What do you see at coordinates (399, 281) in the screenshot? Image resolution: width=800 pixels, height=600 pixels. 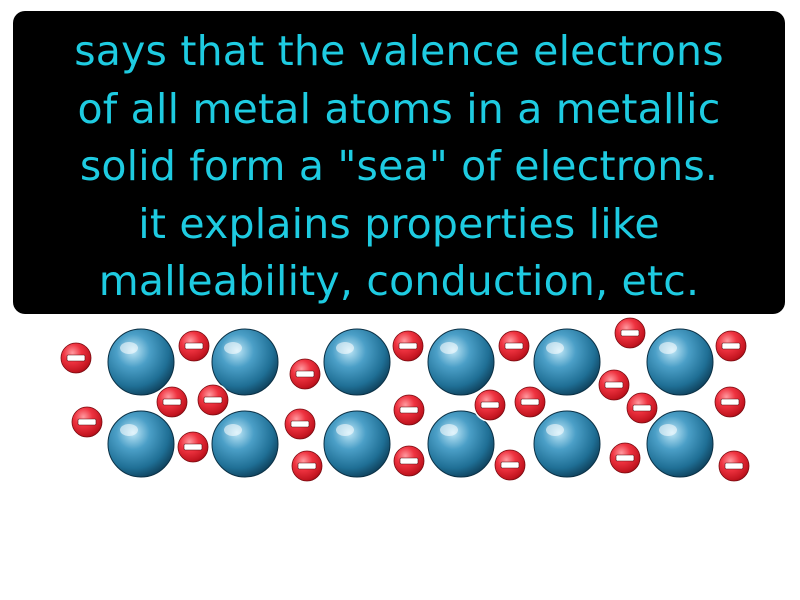 I see `definition-line-5: malleability, conduction, etc.` at bounding box center [399, 281].